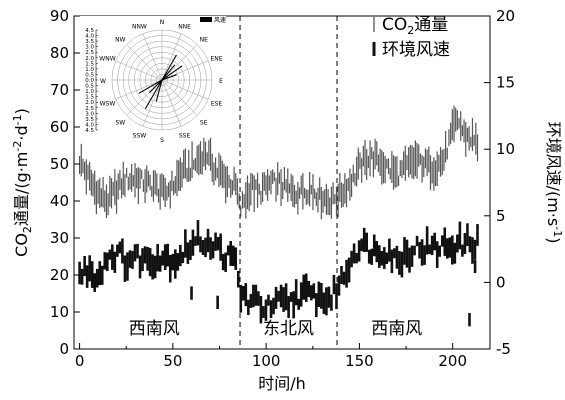 This screenshot has height=400, width=565. Describe the element at coordinates (59, 90) in the screenshot. I see `y-left-tick-label: 70` at that location.